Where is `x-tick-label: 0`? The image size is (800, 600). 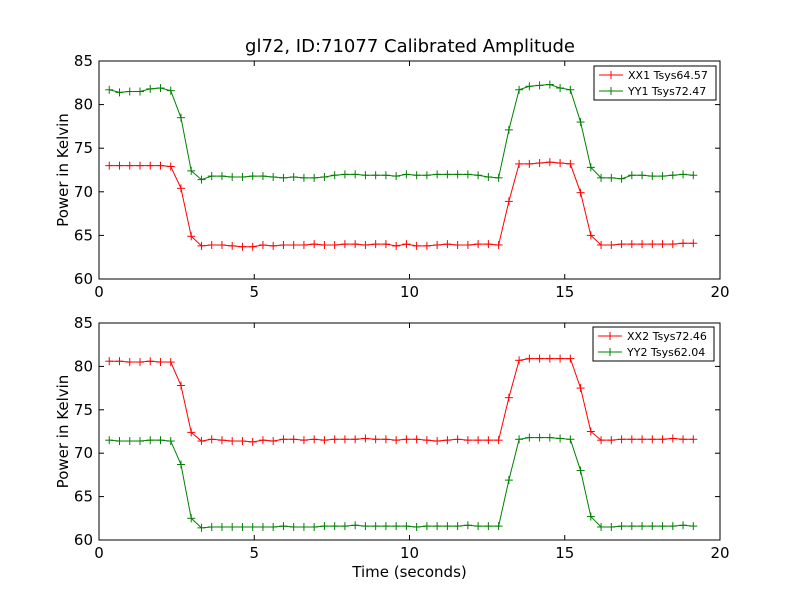
x-tick-label: 0 is located at coordinates (99, 292).